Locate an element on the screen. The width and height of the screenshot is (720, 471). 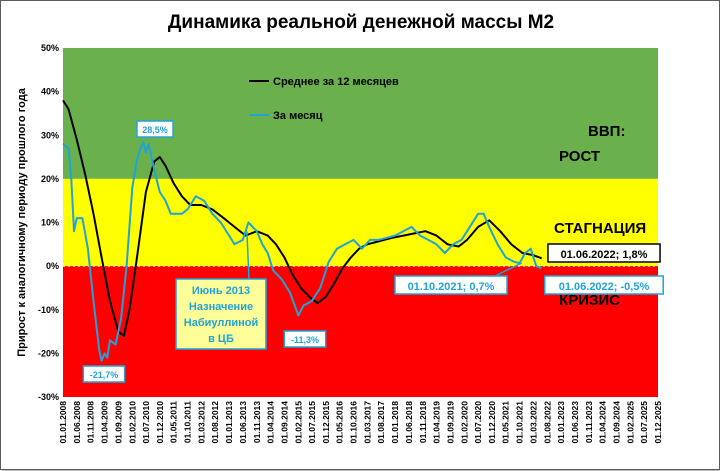
x-tick-label: 01.07.2025 is located at coordinates (644, 422).